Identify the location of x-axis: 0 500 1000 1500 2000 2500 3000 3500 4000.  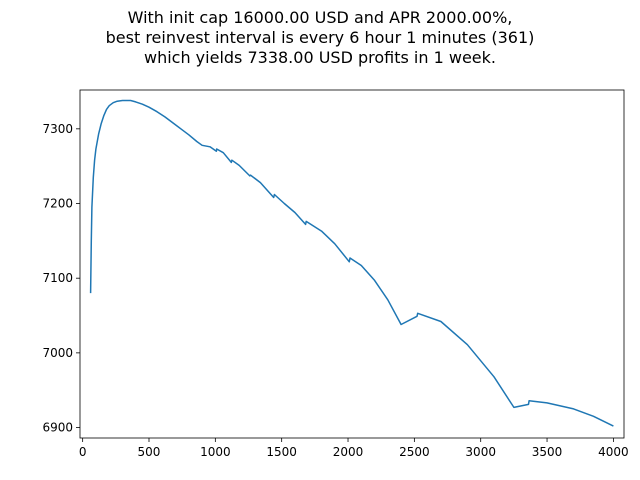
(354, 448).